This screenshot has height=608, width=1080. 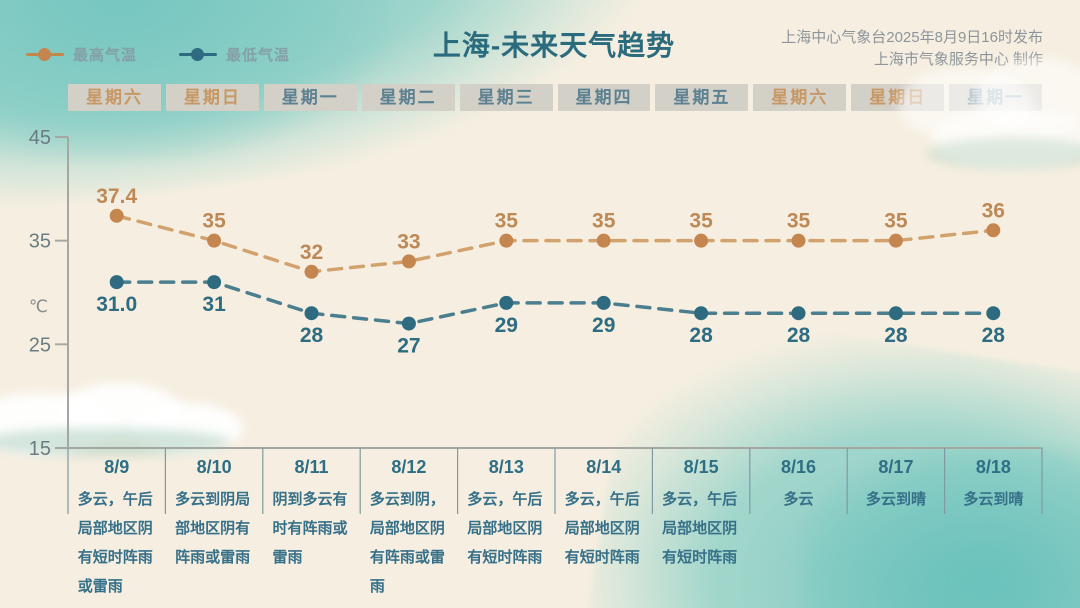 I want to click on source-attribution: 上海中心气象台2025年8月9日16时发布 上海市气象服务中心 制作, so click(x=912, y=49).